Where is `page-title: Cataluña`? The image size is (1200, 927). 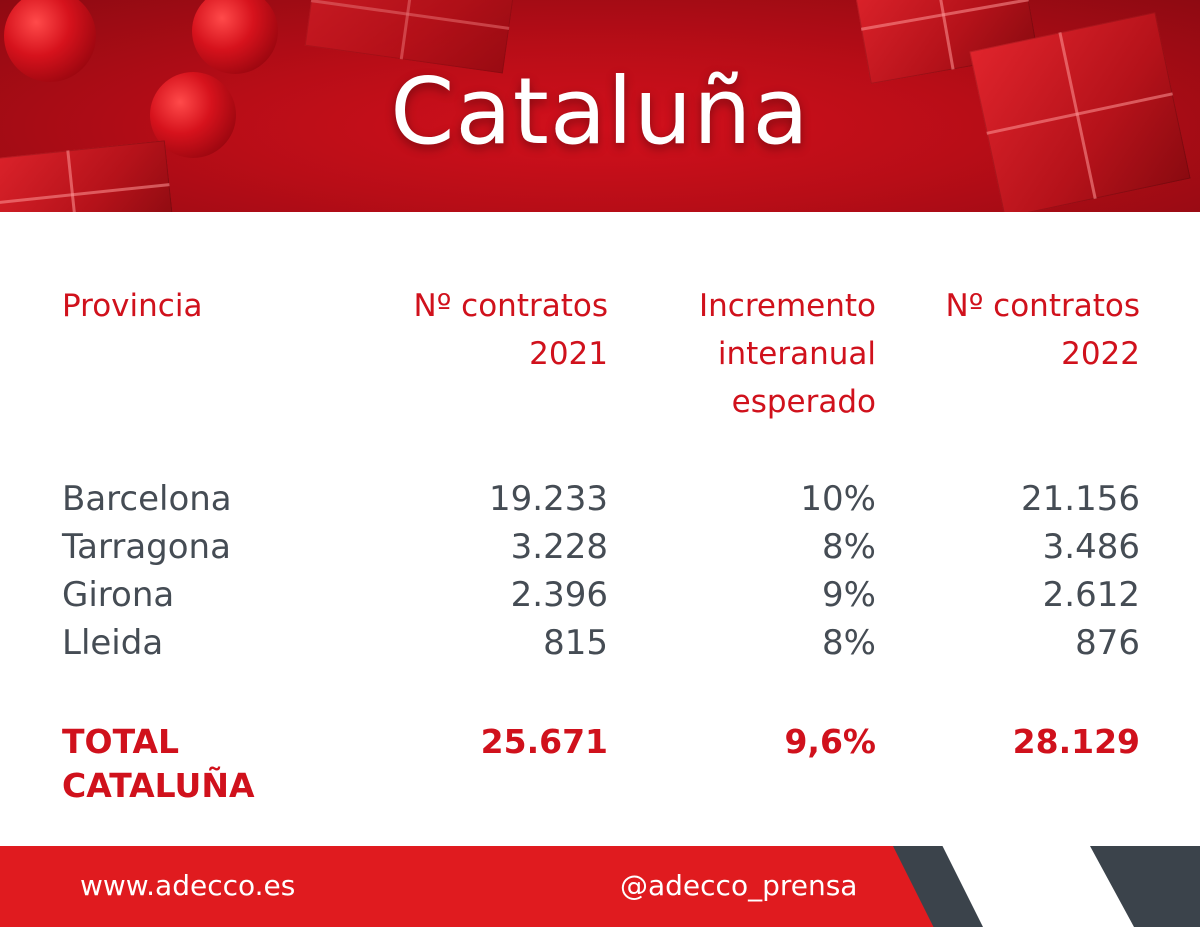
page-title: Cataluña is located at coordinates (600, 111).